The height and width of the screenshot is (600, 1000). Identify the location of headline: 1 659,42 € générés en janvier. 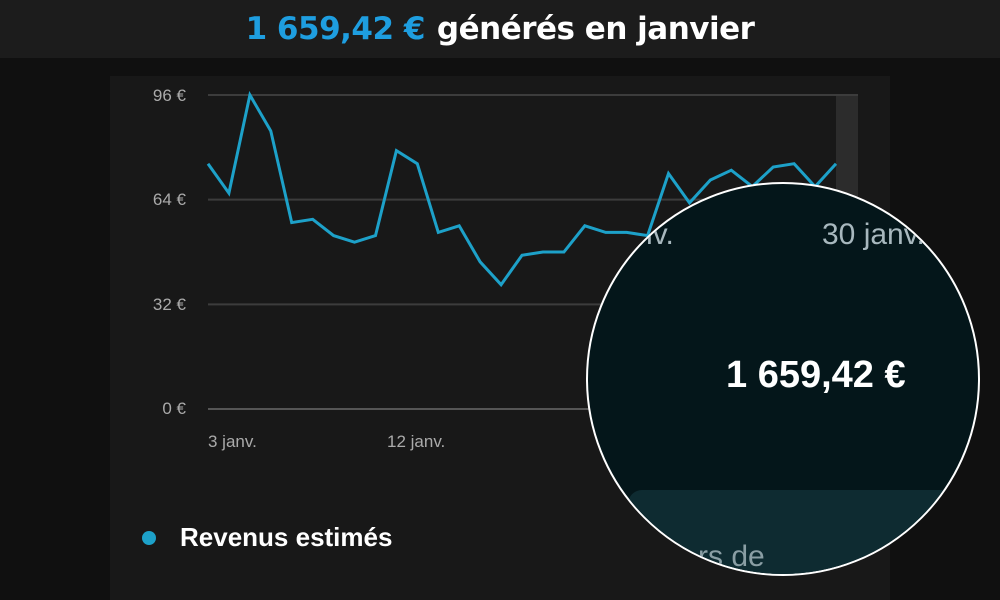
(500, 29).